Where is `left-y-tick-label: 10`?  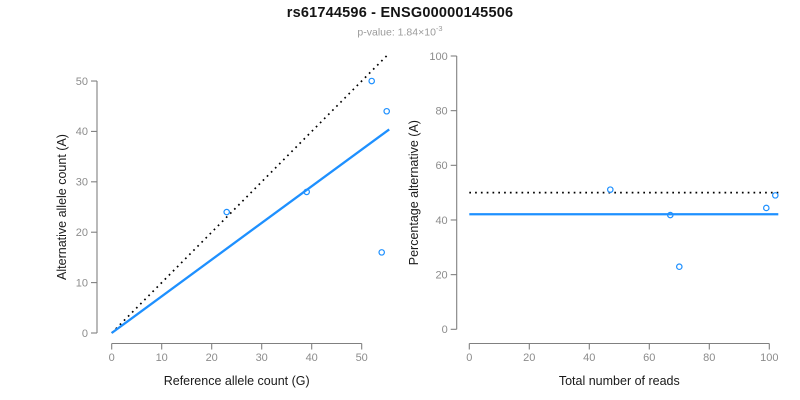
left-y-tick-label: 10 is located at coordinates (82, 283).